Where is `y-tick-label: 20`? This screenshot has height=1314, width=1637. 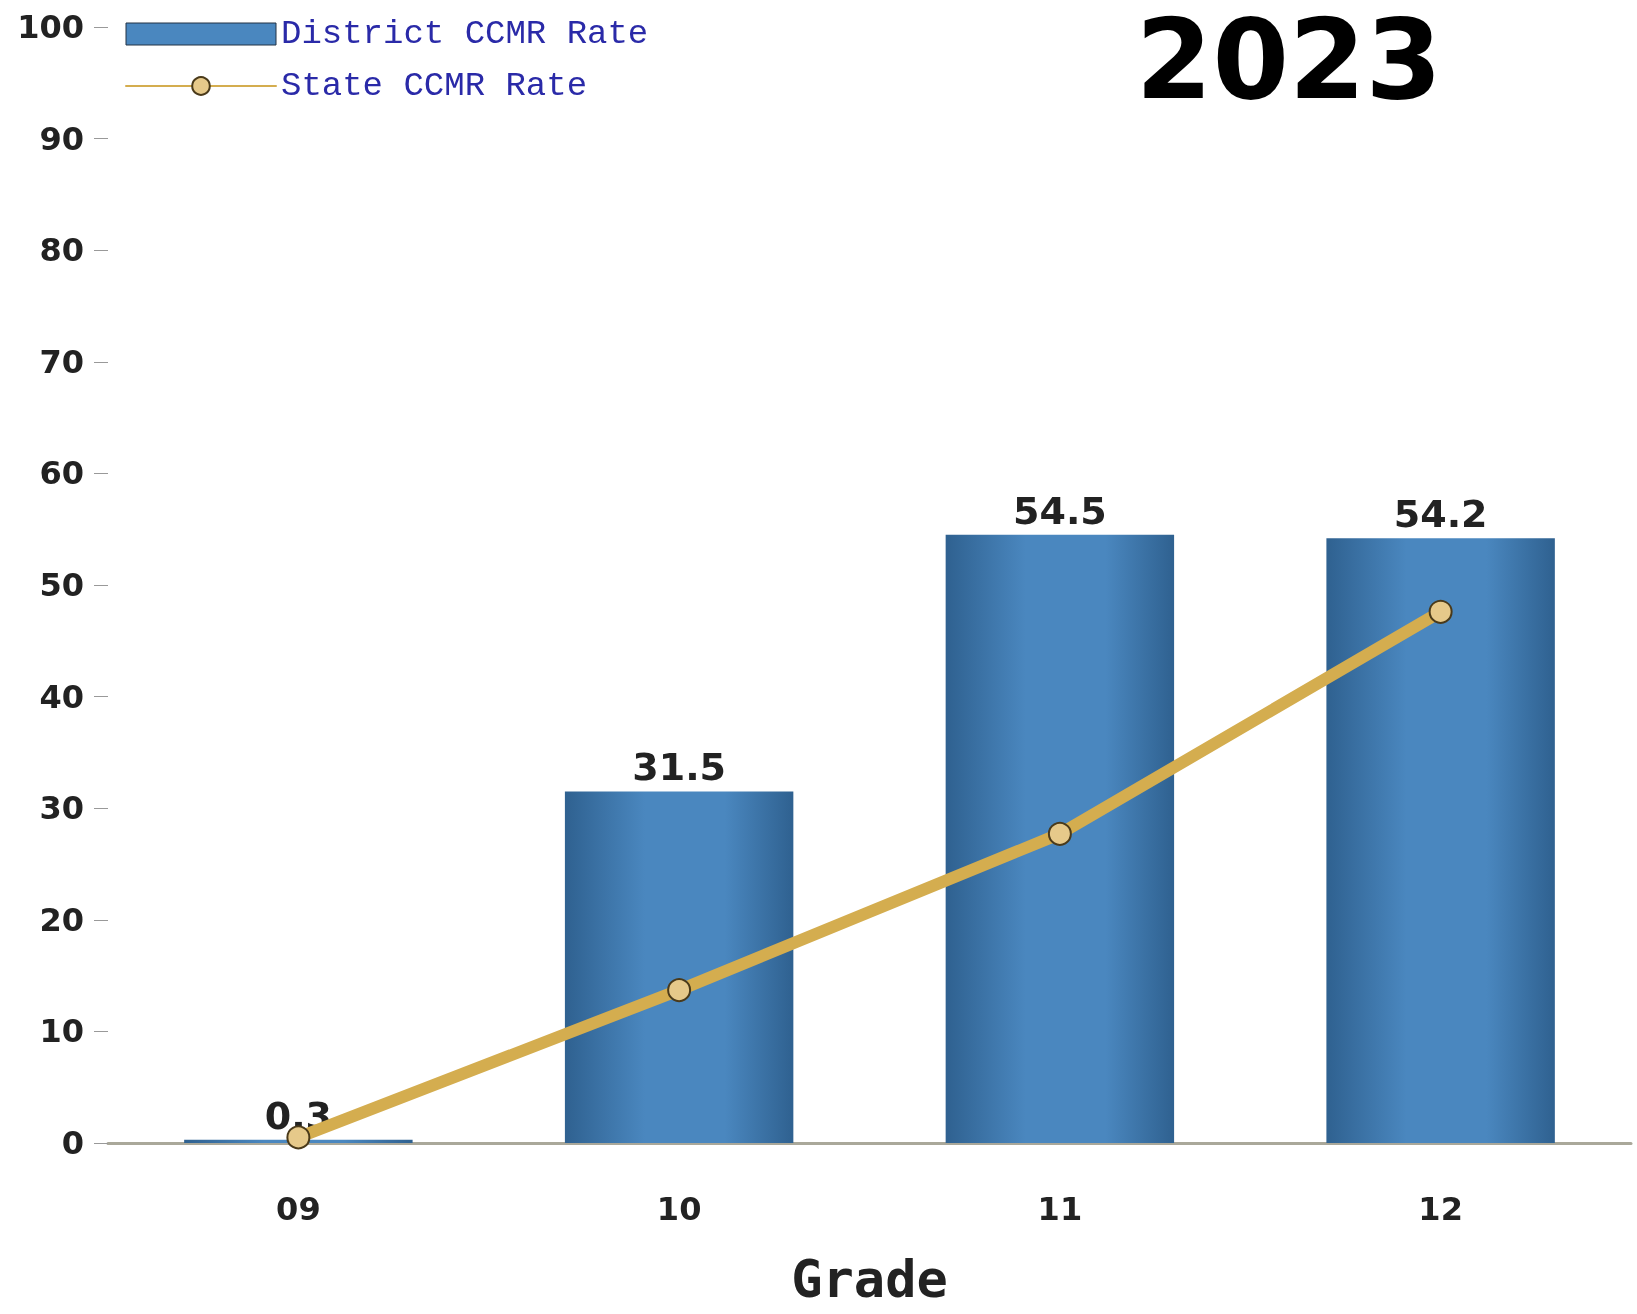
y-tick-label: 20 is located at coordinates (61, 919).